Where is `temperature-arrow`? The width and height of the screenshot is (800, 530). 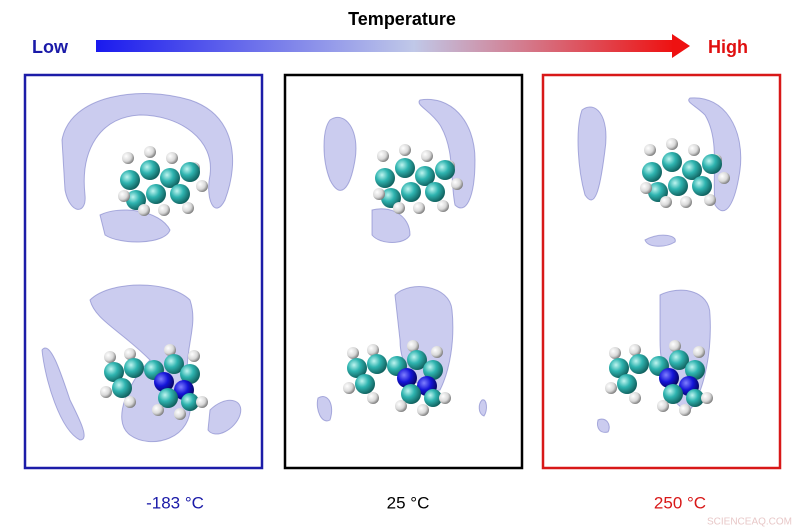
temperature-arrow is located at coordinates (385, 46).